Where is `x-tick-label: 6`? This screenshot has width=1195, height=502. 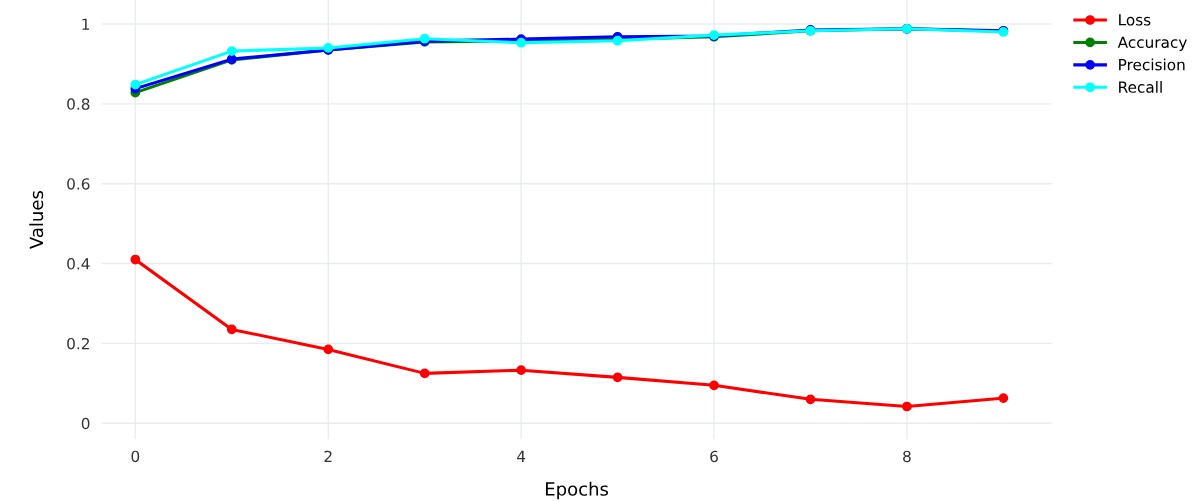
x-tick-label: 6 is located at coordinates (714, 456).